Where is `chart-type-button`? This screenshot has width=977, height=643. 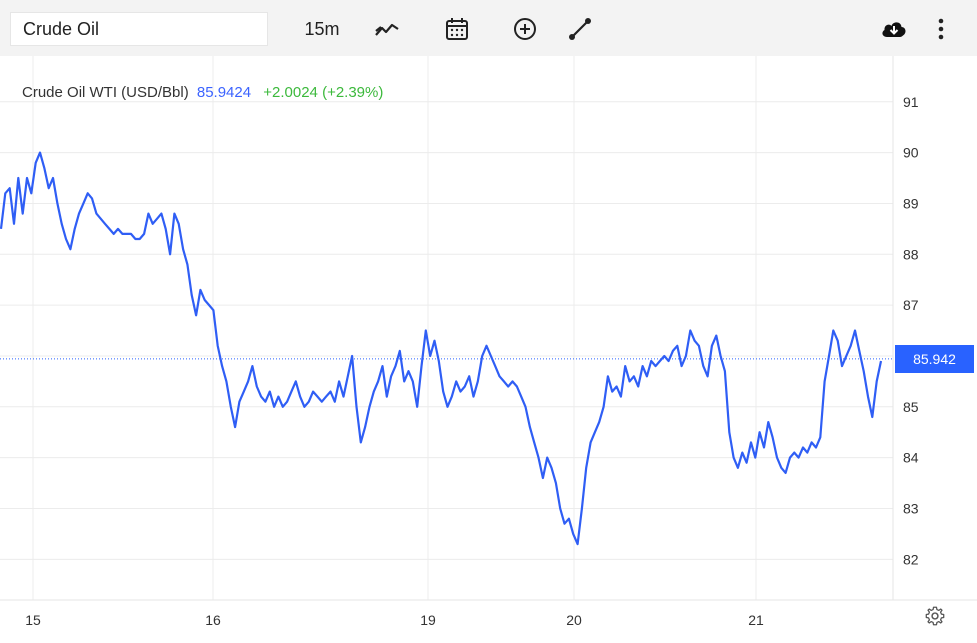 chart-type-button is located at coordinates (387, 29).